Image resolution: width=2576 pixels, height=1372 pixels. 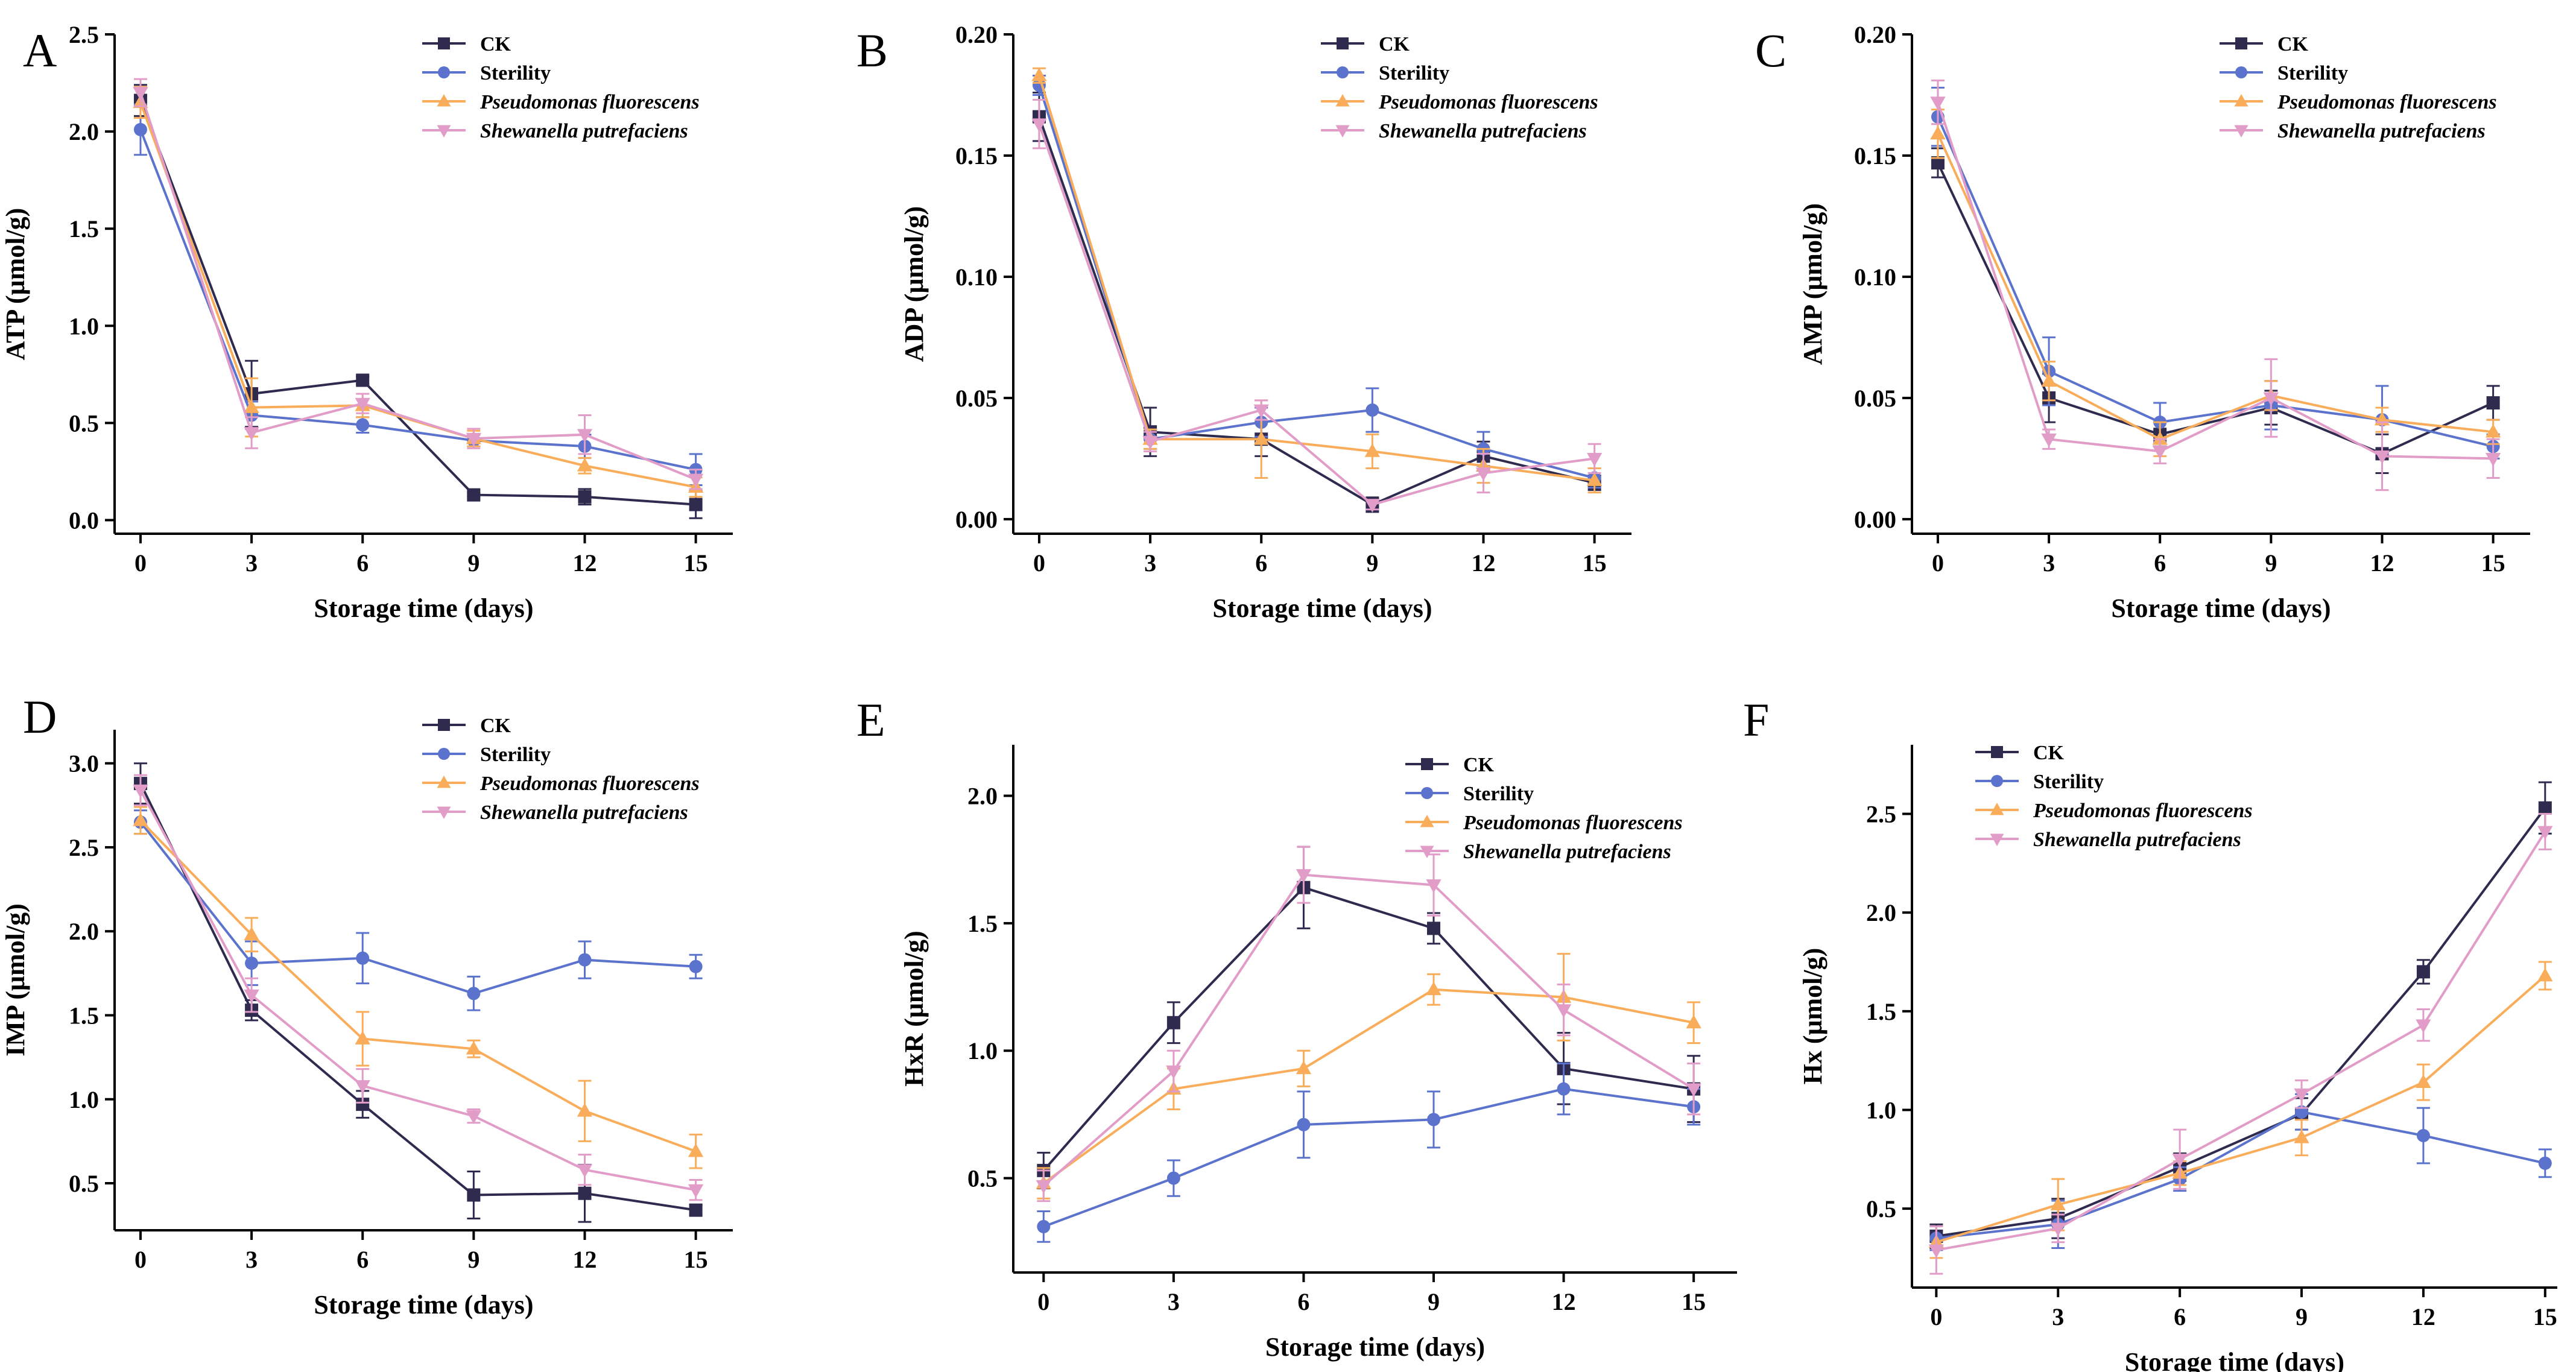 I want to click on panel-f-shewanella-putrefaciens-line, so click(x=2241, y=1040).